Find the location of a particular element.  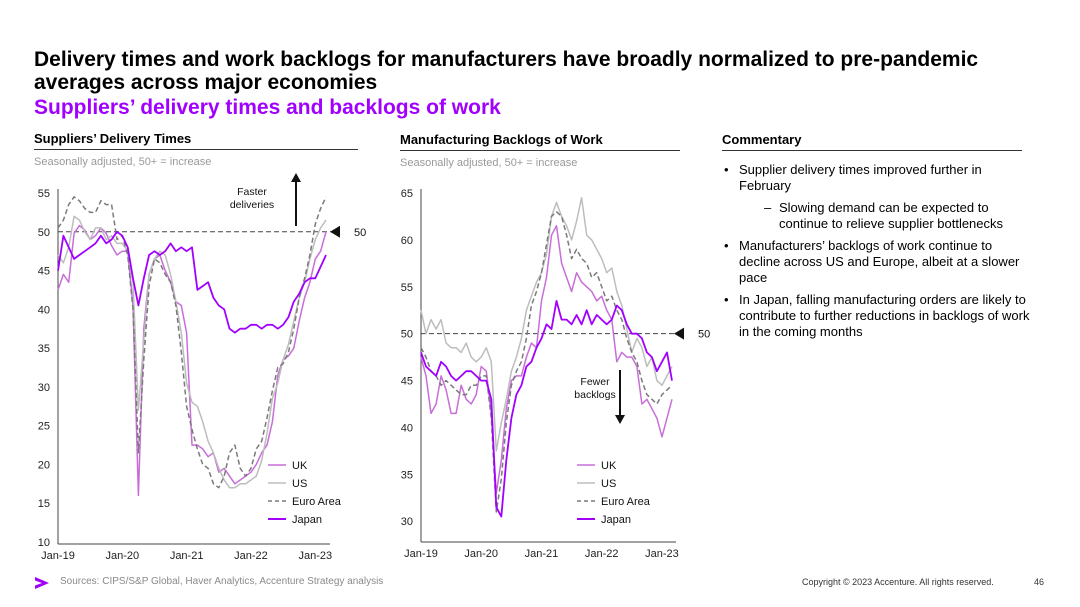

arrow-up-icon is located at coordinates (296, 177).